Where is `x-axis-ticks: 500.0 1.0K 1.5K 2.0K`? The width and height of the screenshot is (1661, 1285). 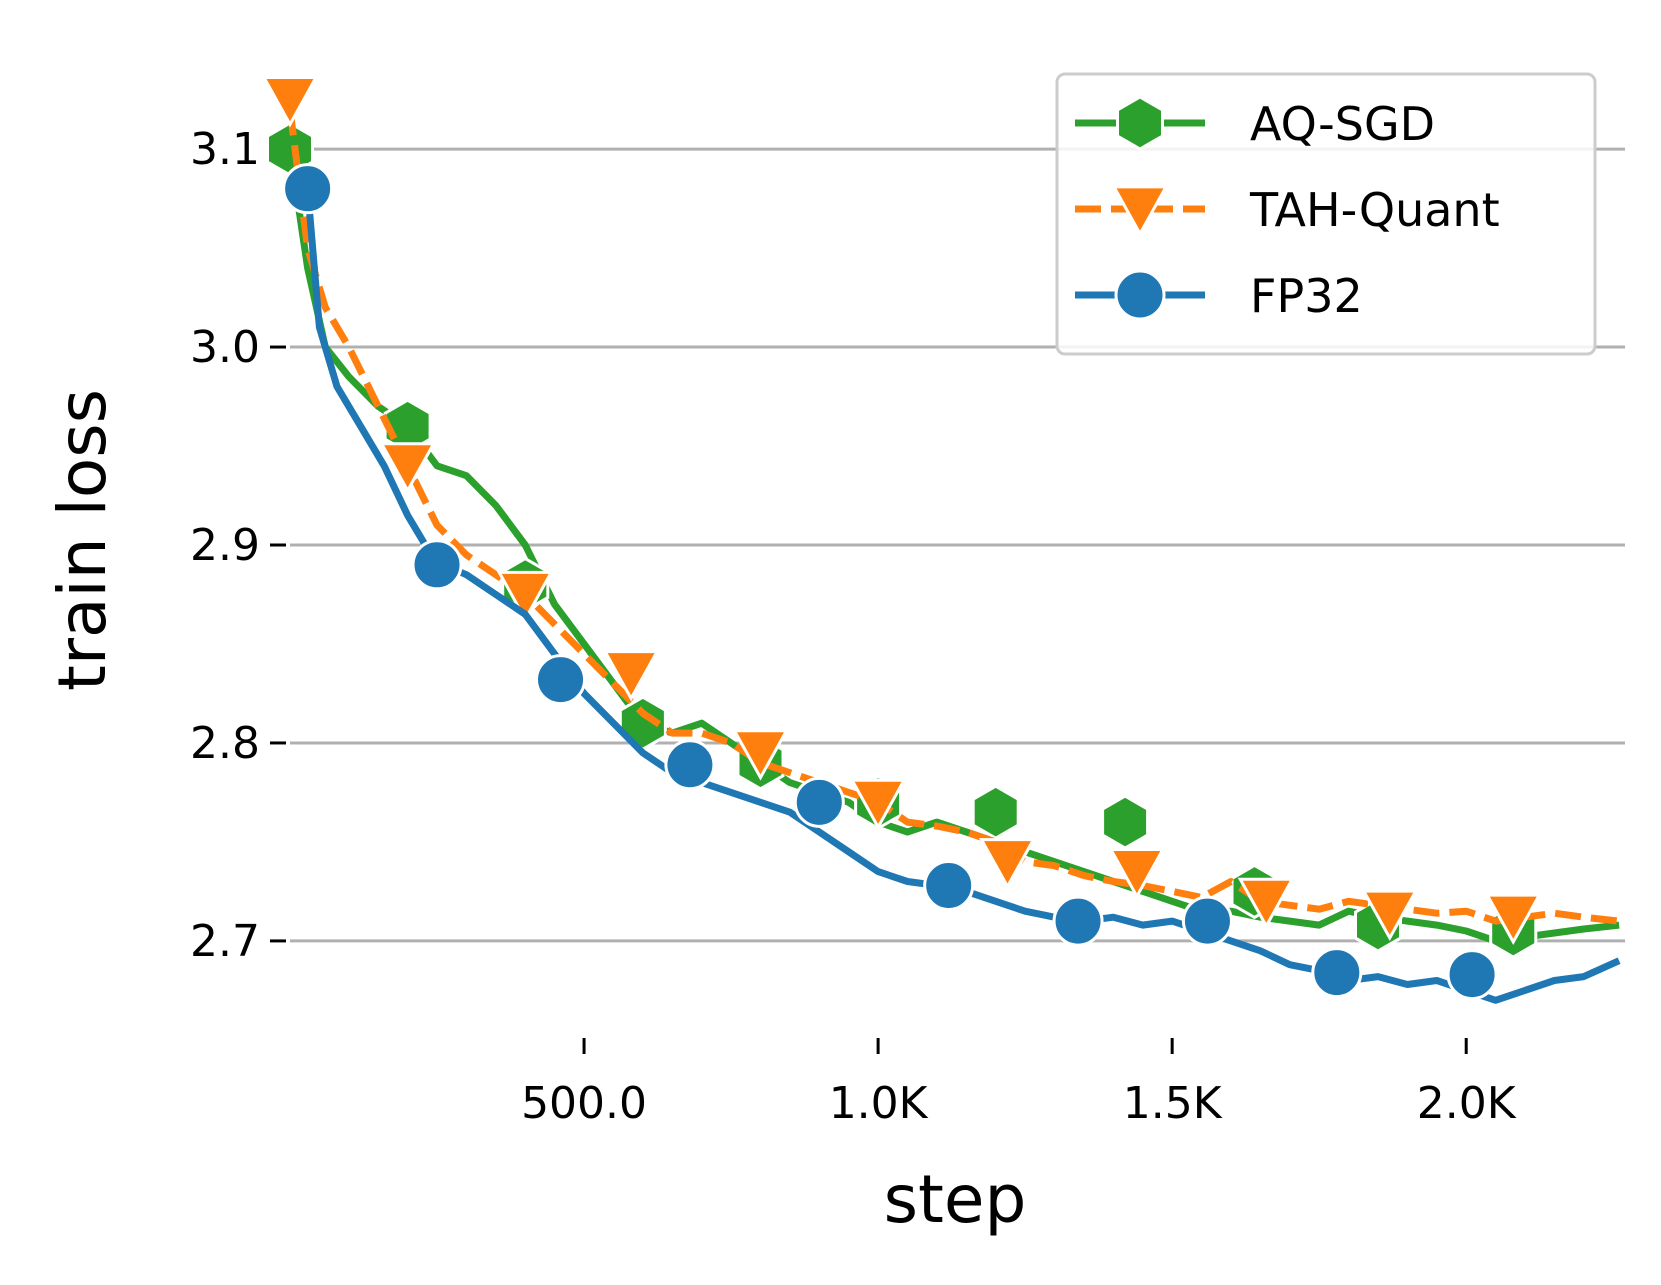 x-axis-ticks: 500.0 1.0K 1.5K 2.0K is located at coordinates (1019, 1083).